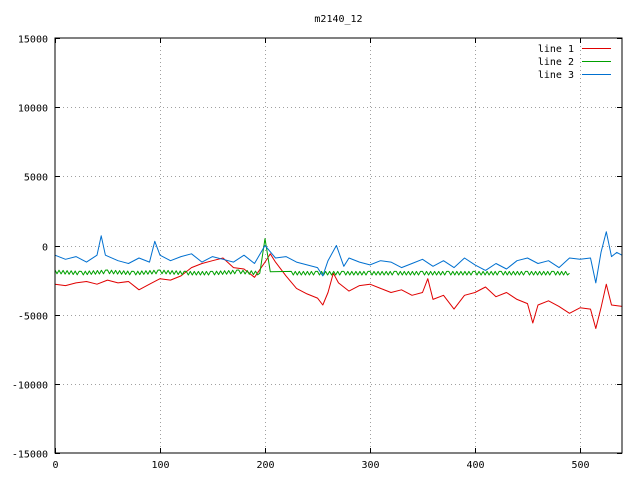 This screenshot has height=480, width=640. What do you see at coordinates (475, 465) in the screenshot?
I see `x-tick-label: 400` at bounding box center [475, 465].